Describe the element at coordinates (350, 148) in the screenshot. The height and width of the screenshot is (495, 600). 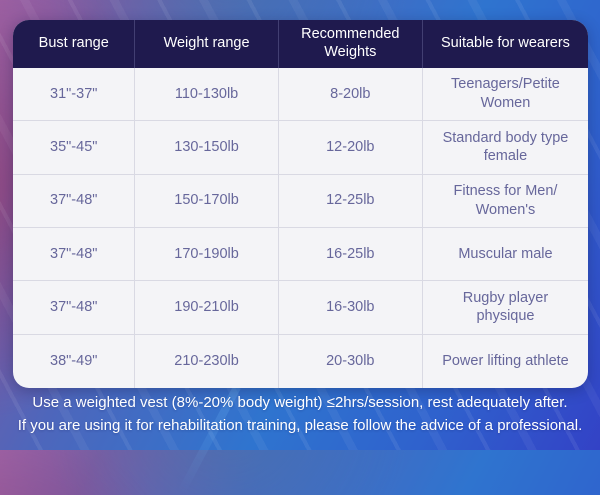
I see `cell-recommended: 12-20lb` at that location.